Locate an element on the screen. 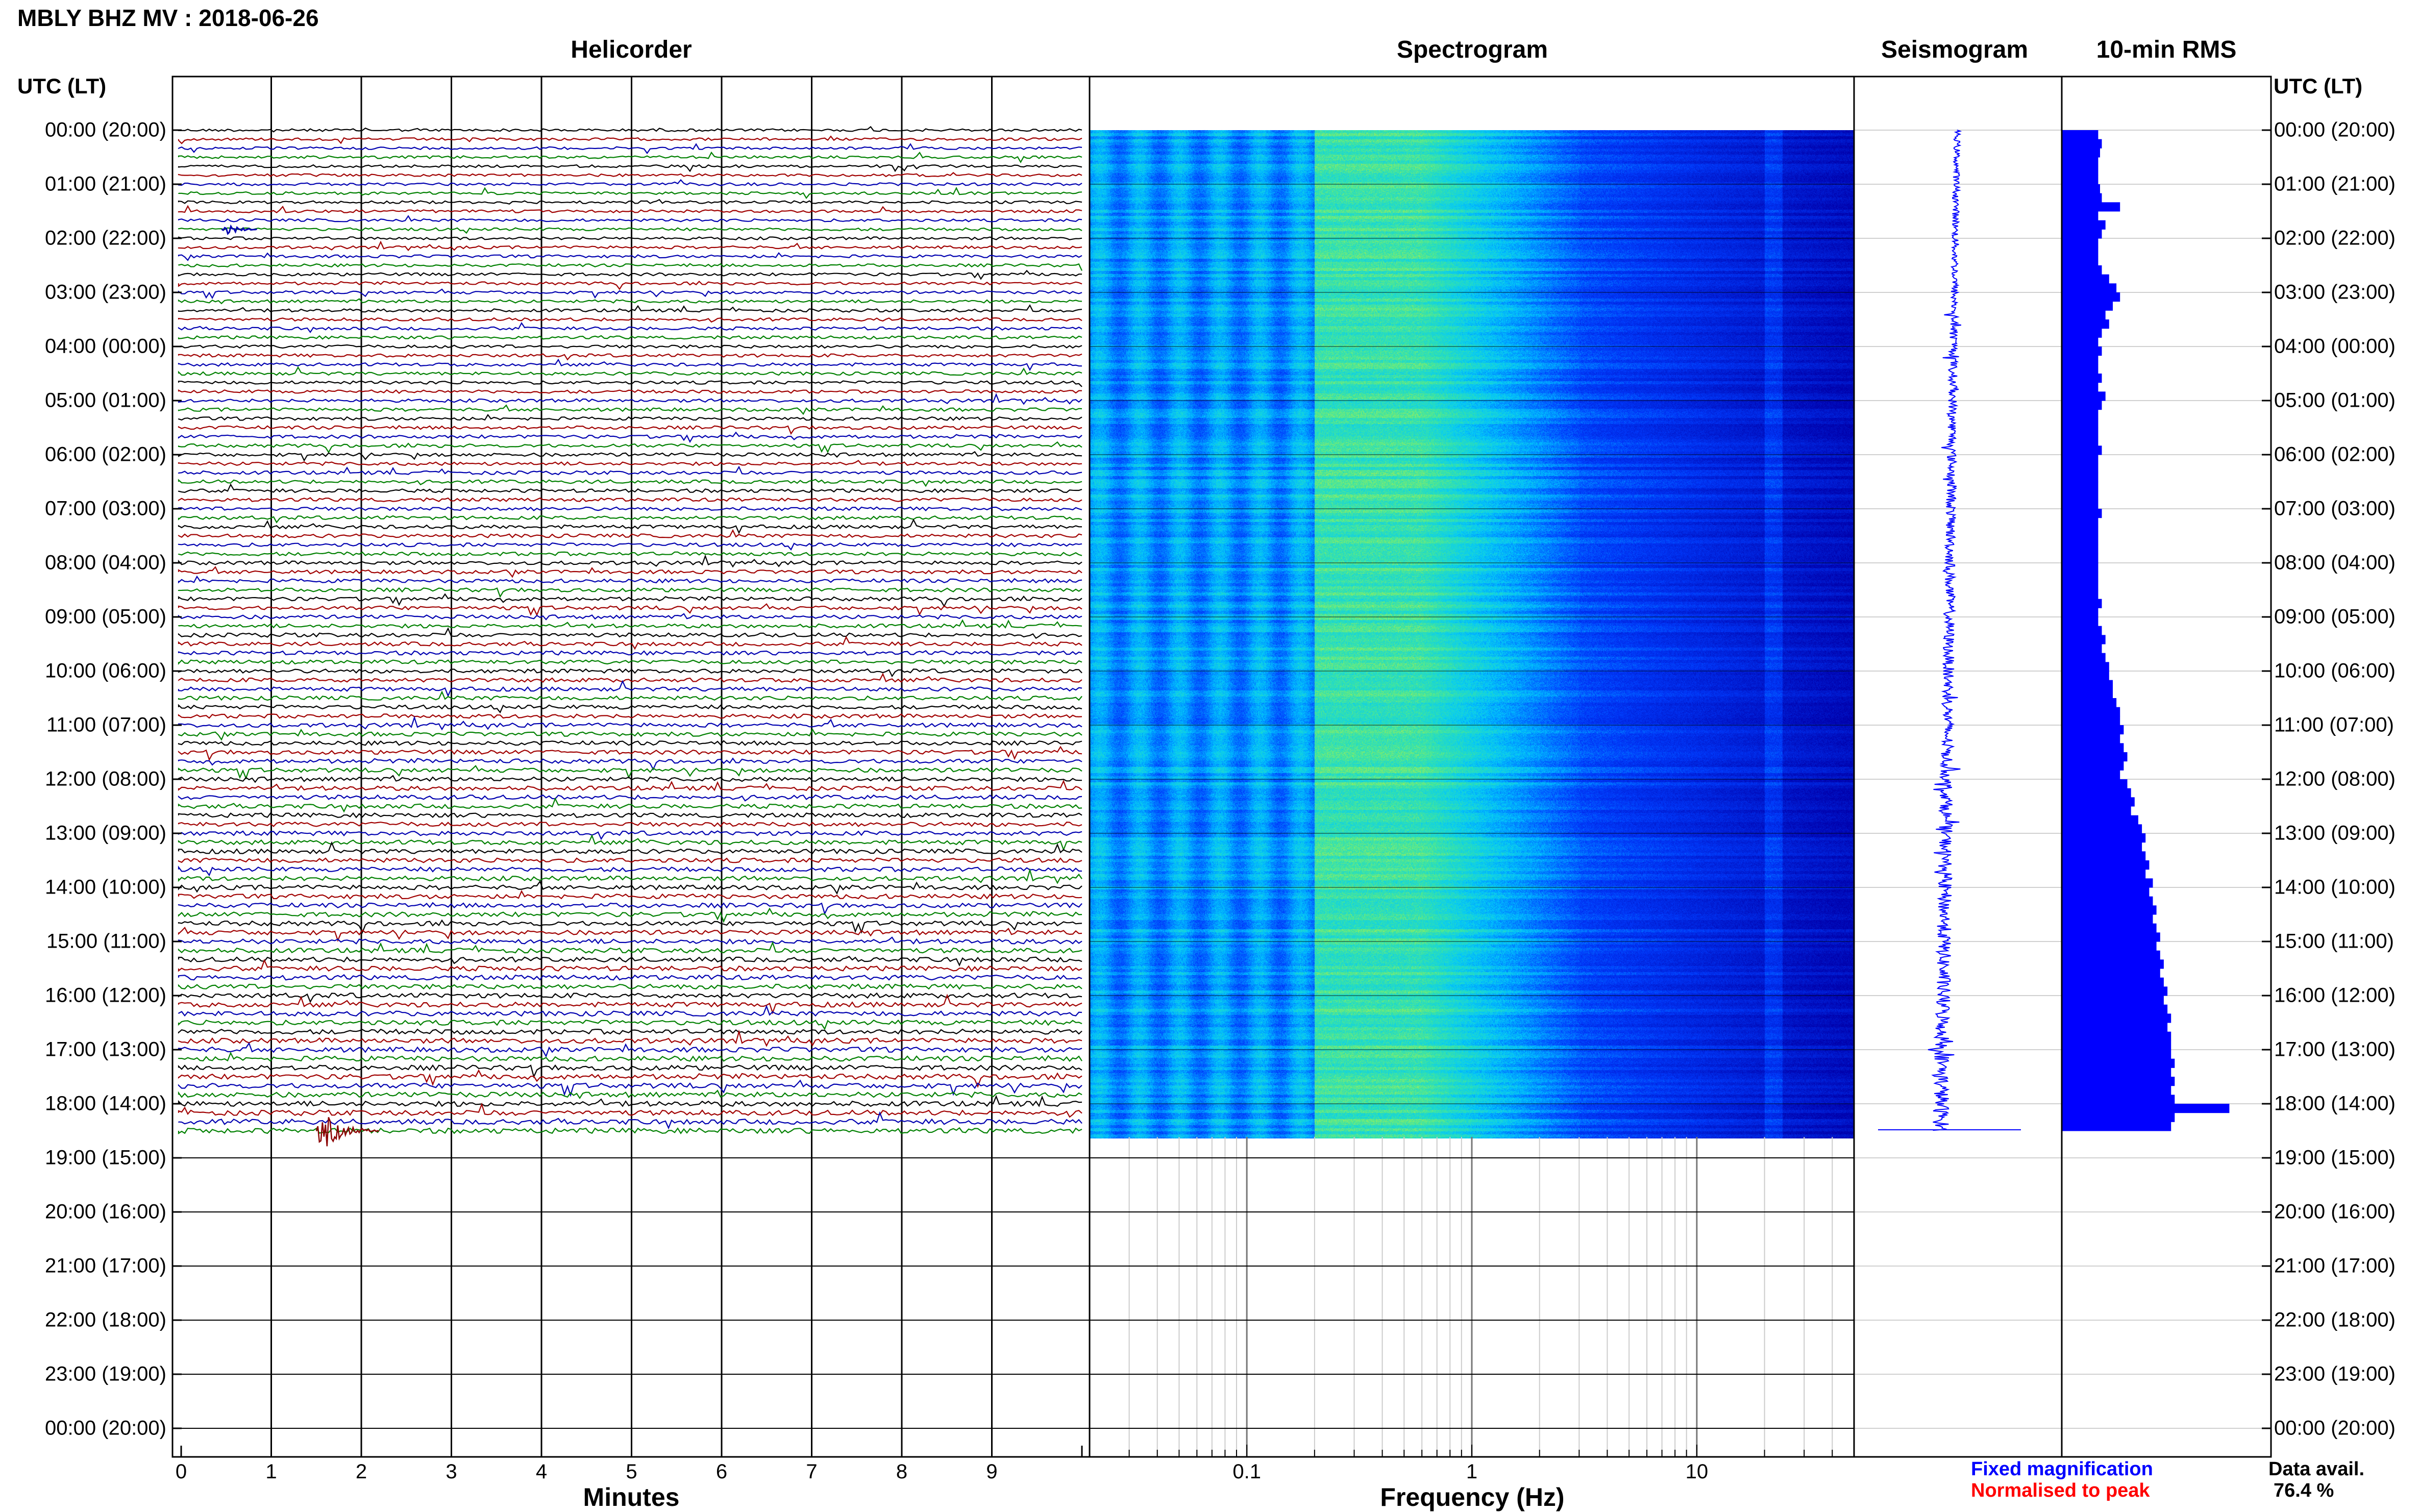 The height and width of the screenshot is (1512, 2419). minutes-tick-label: 4 is located at coordinates (541, 1471).